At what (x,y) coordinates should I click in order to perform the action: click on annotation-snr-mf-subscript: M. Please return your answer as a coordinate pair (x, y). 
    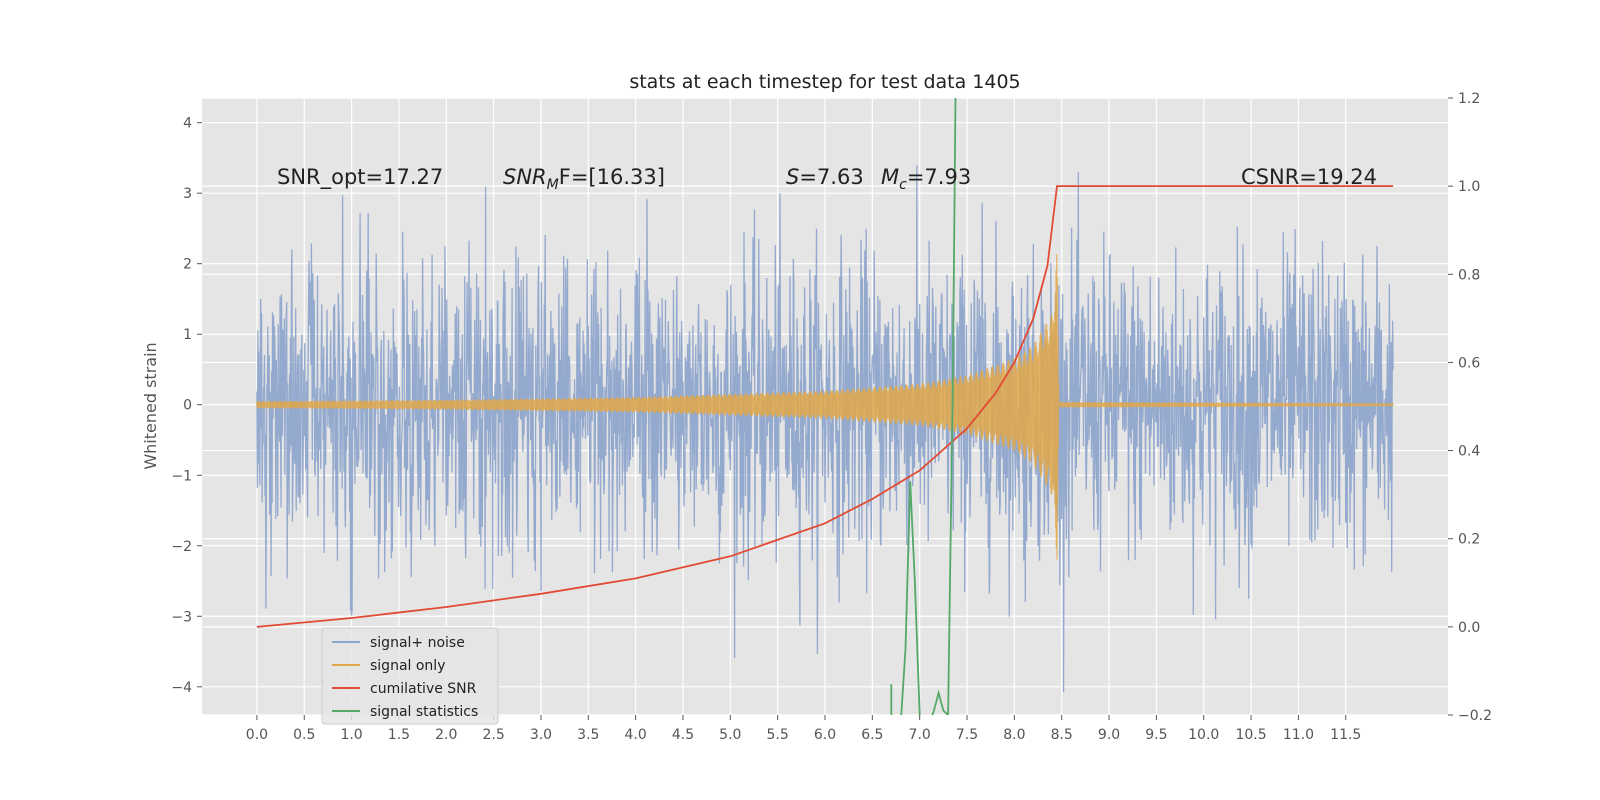
    Looking at the image, I should click on (553, 185).